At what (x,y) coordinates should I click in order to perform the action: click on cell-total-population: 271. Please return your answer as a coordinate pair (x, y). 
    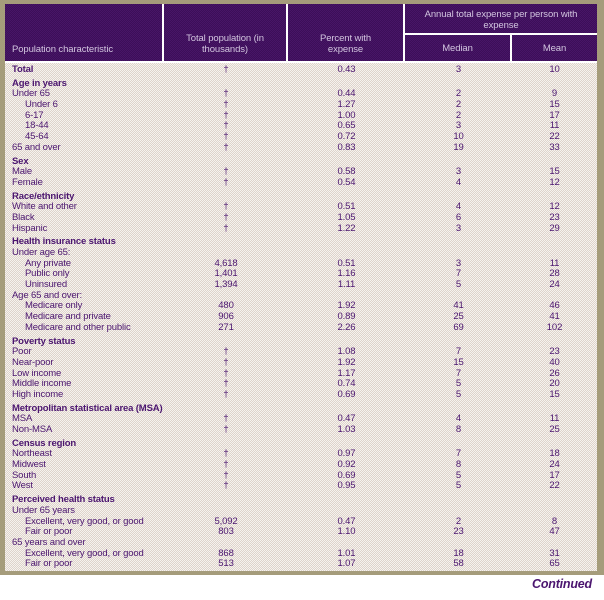
    Looking at the image, I should click on (226, 327).